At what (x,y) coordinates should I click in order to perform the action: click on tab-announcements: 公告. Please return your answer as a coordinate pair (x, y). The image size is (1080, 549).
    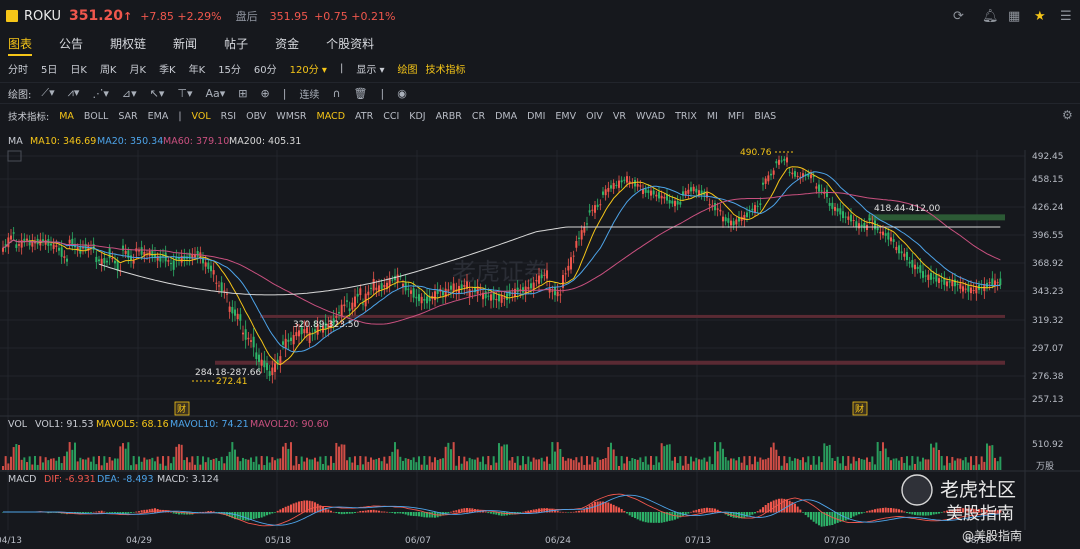
    Looking at the image, I should click on (71, 44).